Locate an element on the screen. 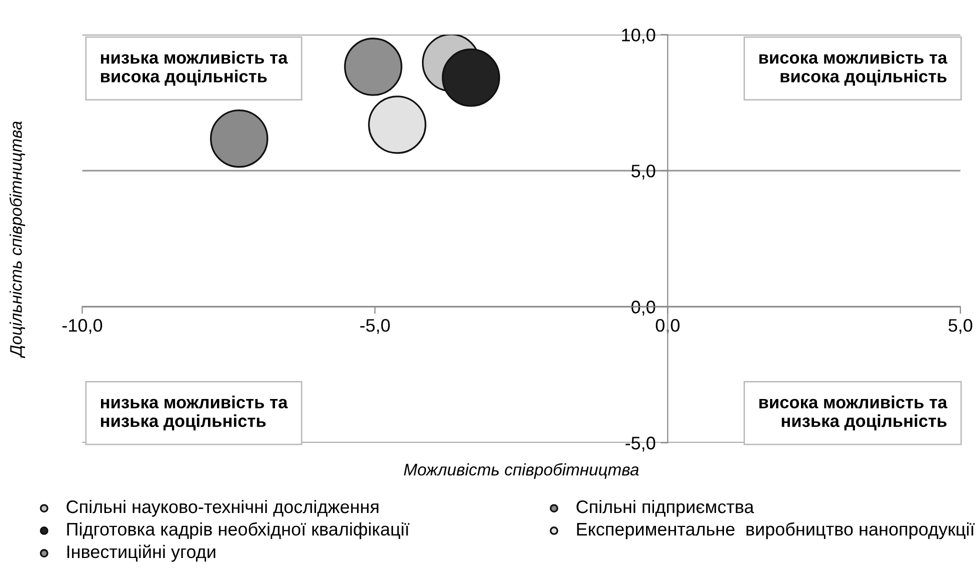  annotation: висока можливість та висока доцільність is located at coordinates (853, 68).